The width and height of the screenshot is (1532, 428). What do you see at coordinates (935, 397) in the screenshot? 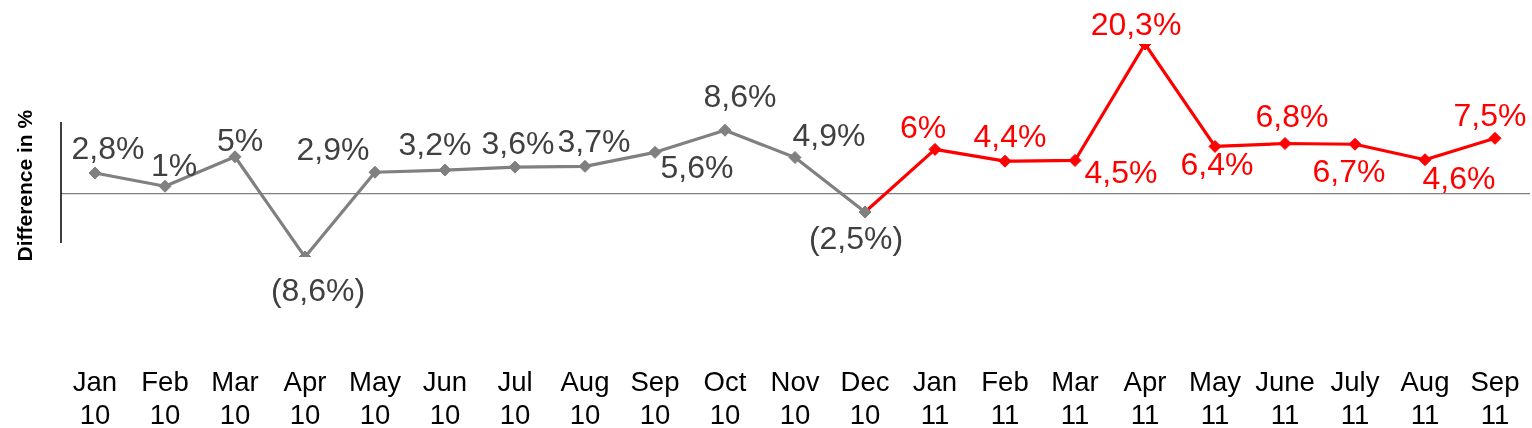
I see `x-tick-label: Jan 11` at bounding box center [935, 397].